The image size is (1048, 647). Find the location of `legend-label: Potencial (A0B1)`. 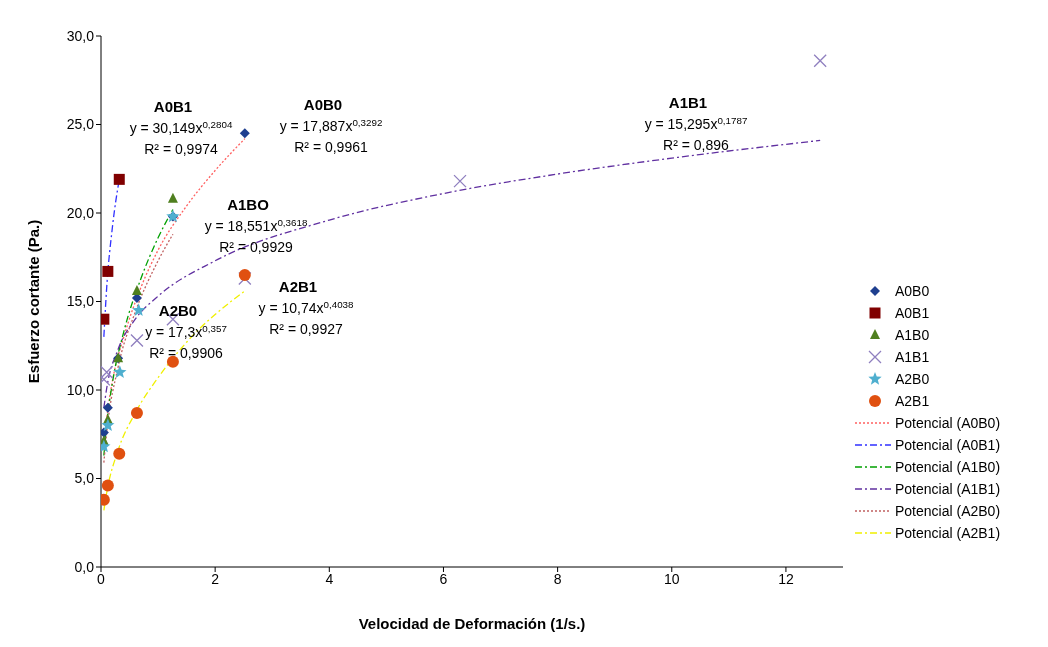

legend-label: Potencial (A0B1) is located at coordinates (948, 445).